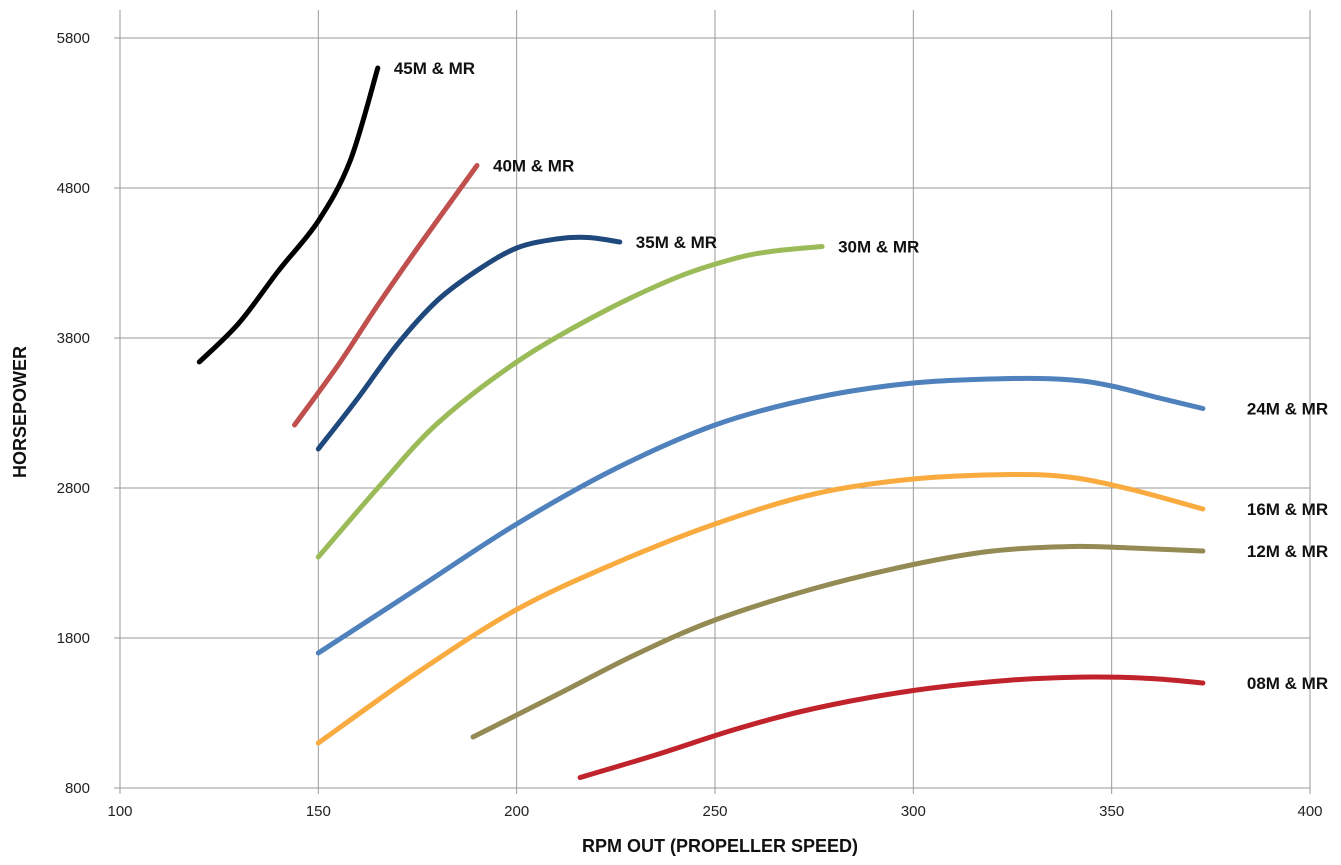 This screenshot has width=1341, height=865. What do you see at coordinates (288, 215) in the screenshot?
I see `series-line-45m-mr` at bounding box center [288, 215].